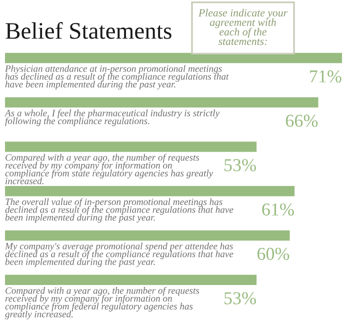 The height and width of the screenshot is (322, 350). What do you see at coordinates (243, 26) in the screenshot?
I see `chart-subtitle: Please indicate your agreement with each of the statements:` at bounding box center [243, 26].